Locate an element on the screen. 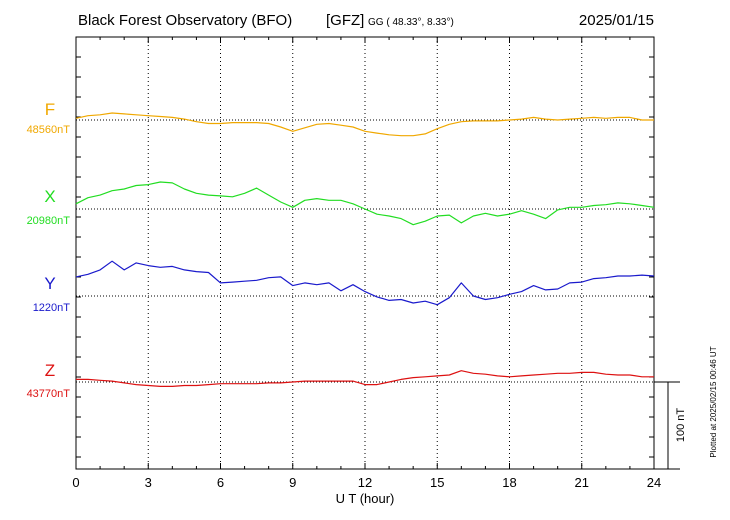 This screenshot has width=730, height=520. scale-bar: 100 nT is located at coordinates (670, 425).